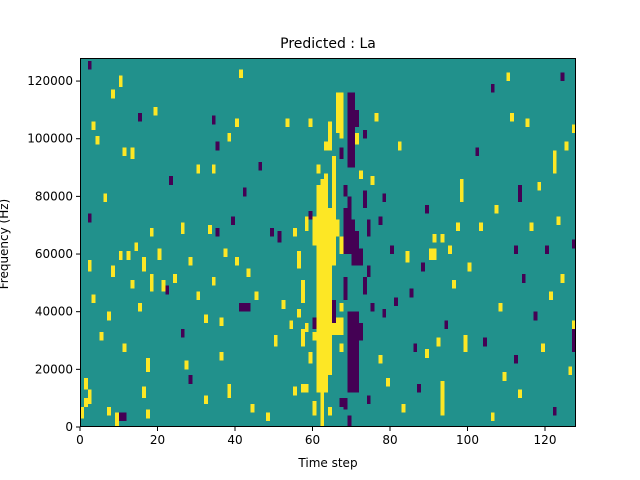  I want to click on x-tick-label: 120, so click(545, 440).